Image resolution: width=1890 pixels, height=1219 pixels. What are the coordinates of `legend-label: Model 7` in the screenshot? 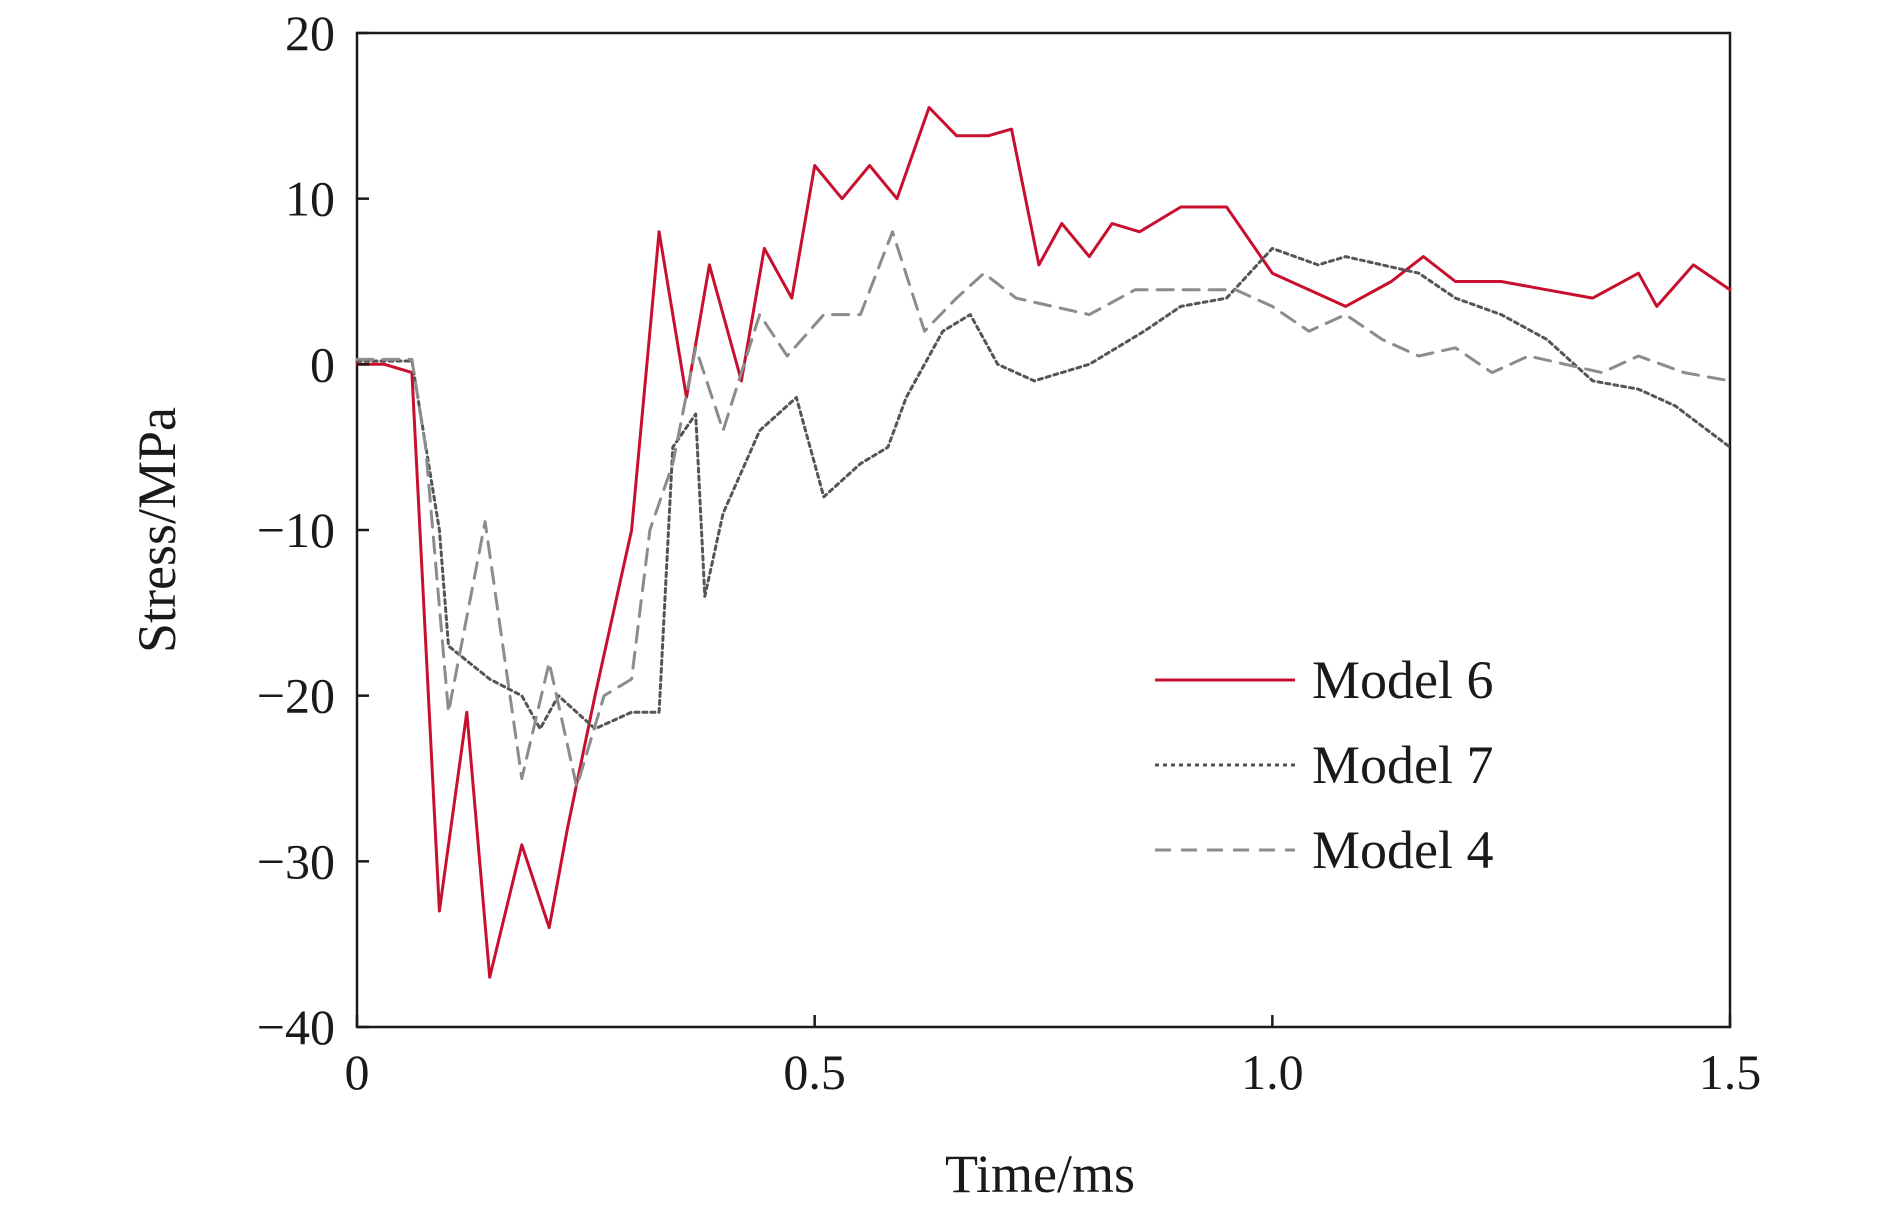 It's located at (1403, 765).